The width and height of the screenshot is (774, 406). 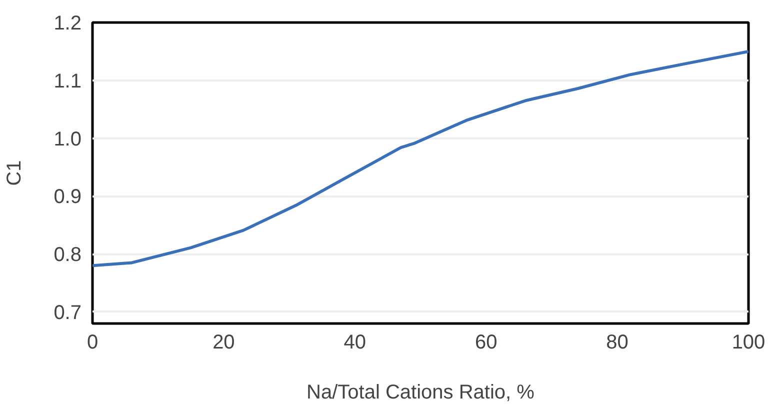 I want to click on x-tick-label: 100, so click(x=749, y=343).